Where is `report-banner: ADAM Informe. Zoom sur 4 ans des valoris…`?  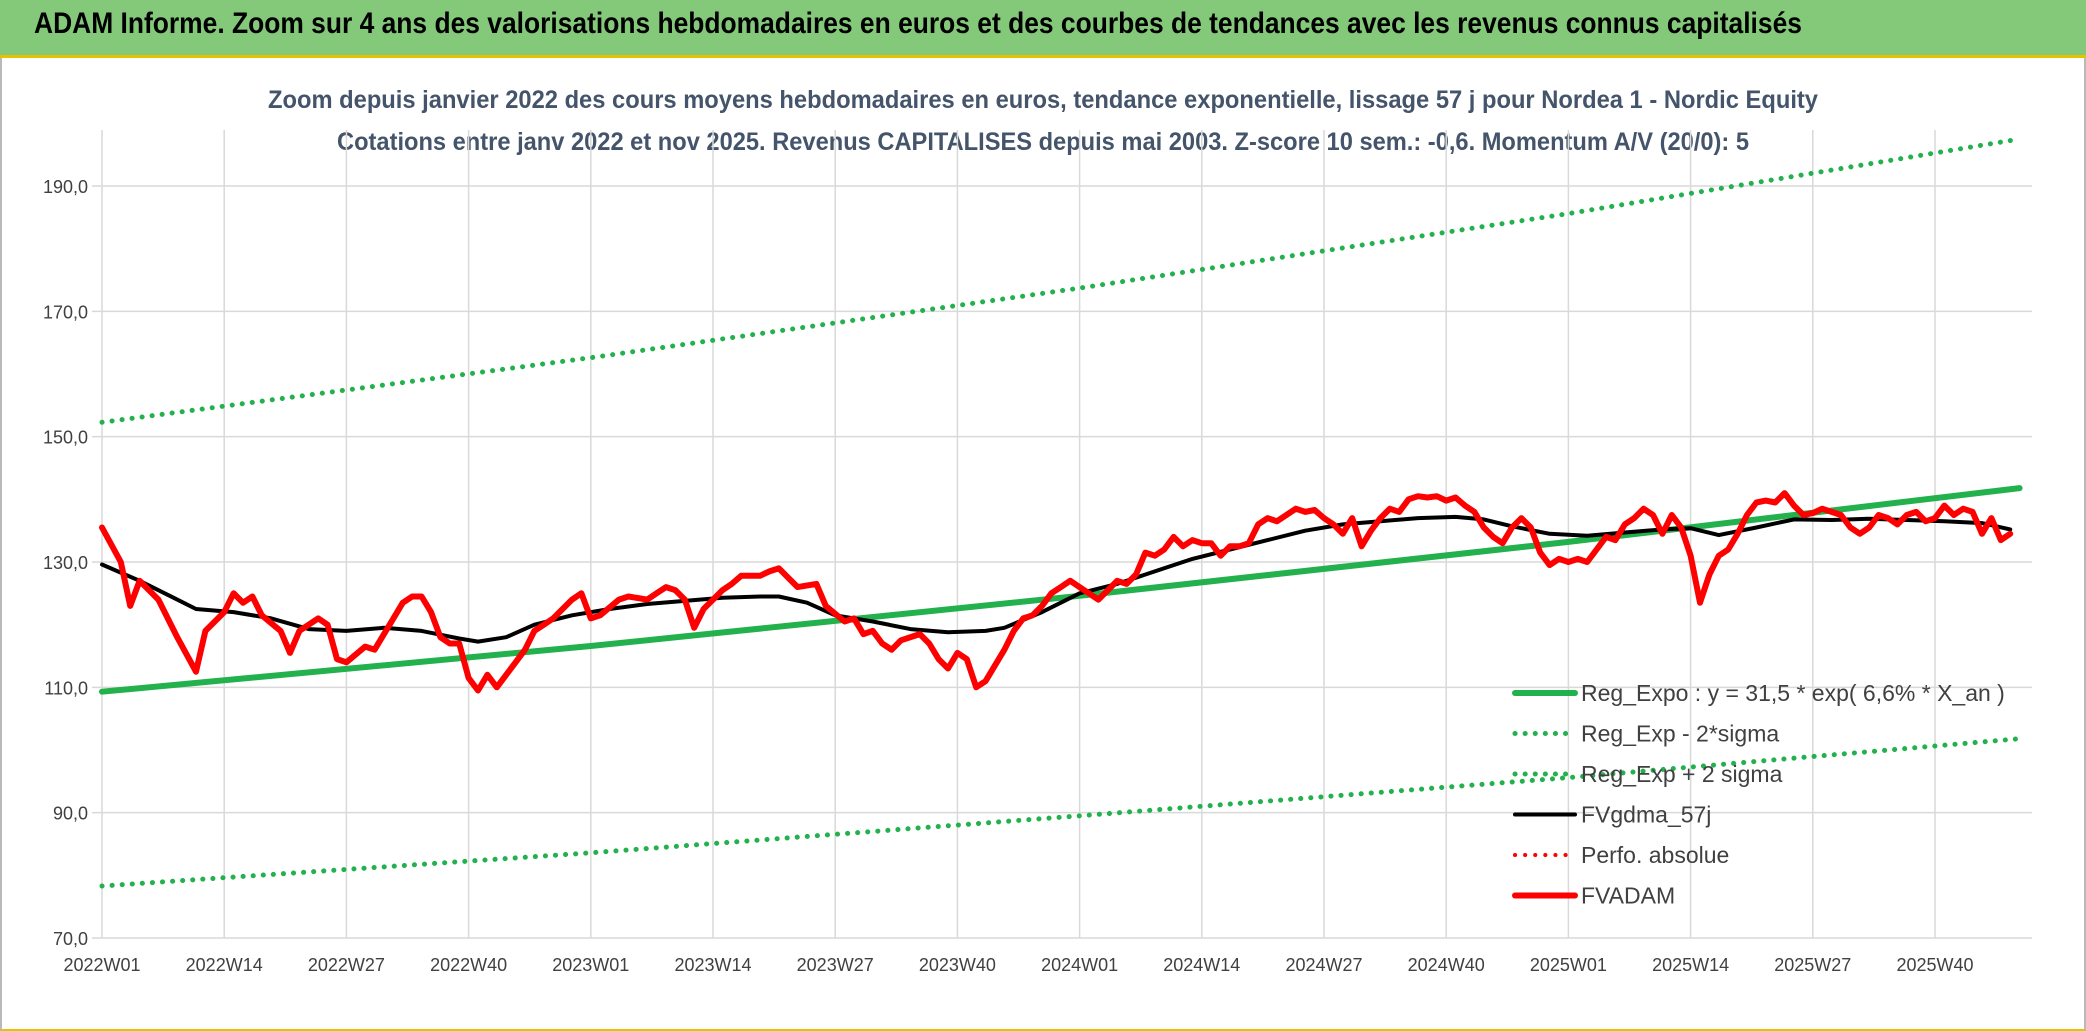
report-banner: ADAM Informe. Zoom sur 4 ans des valoris… is located at coordinates (1043, 29).